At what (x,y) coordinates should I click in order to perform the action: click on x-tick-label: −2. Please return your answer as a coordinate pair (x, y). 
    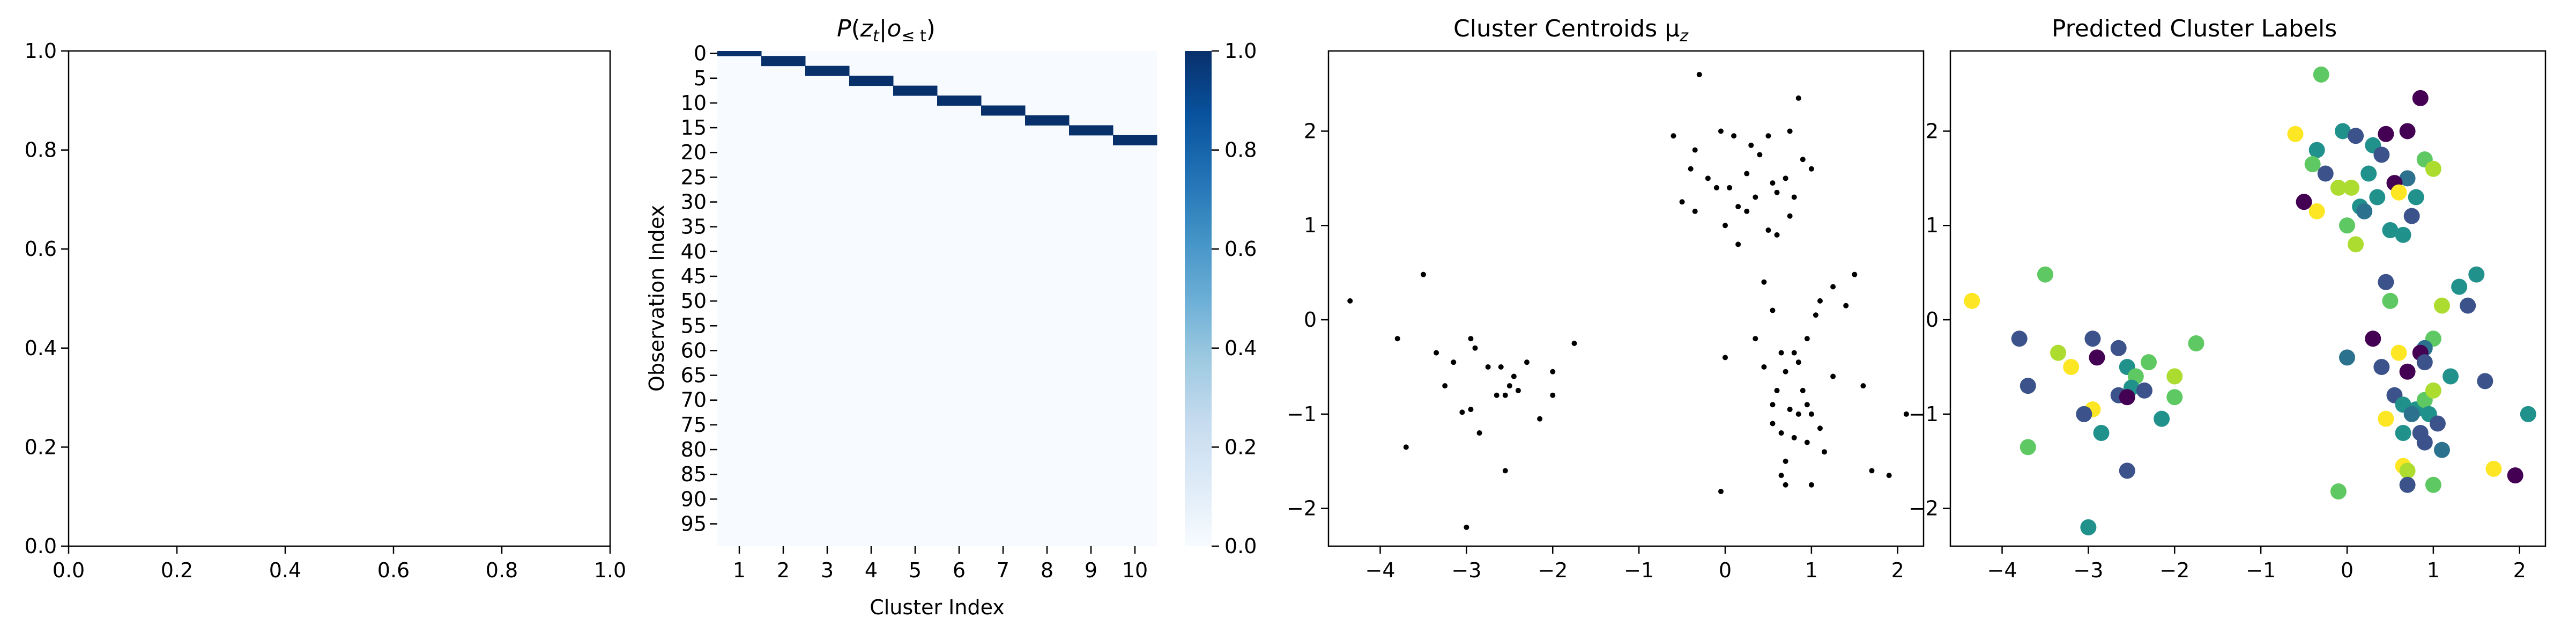
    Looking at the image, I should click on (1553, 570).